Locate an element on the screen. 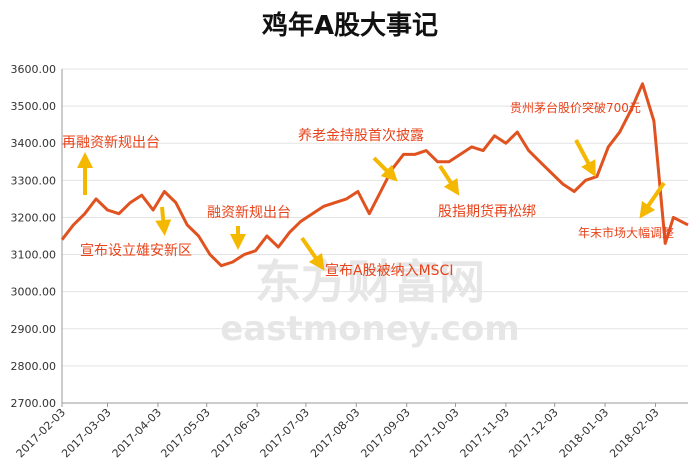 This screenshot has height=468, width=700. x-tick-label: 2017-07-03 is located at coordinates (285, 433).